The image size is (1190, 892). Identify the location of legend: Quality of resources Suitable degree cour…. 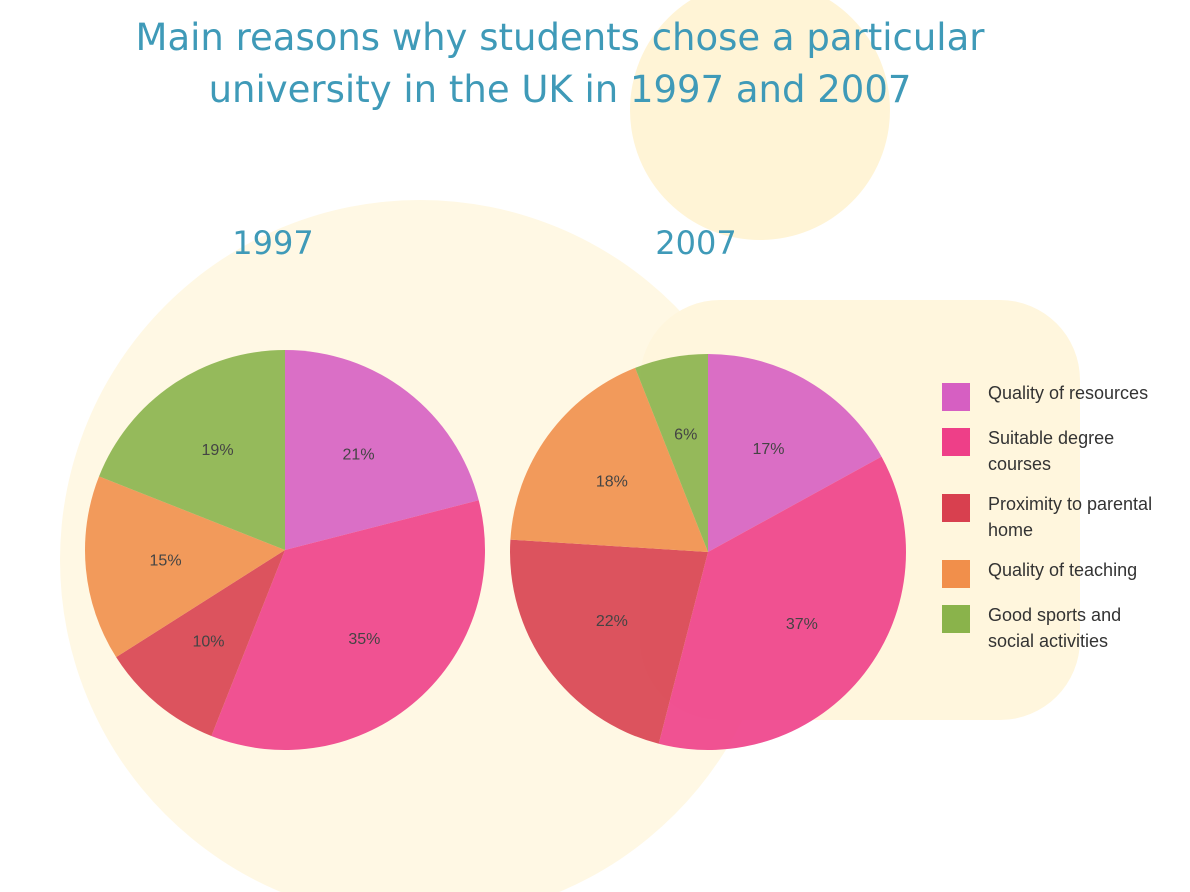
(1066, 524).